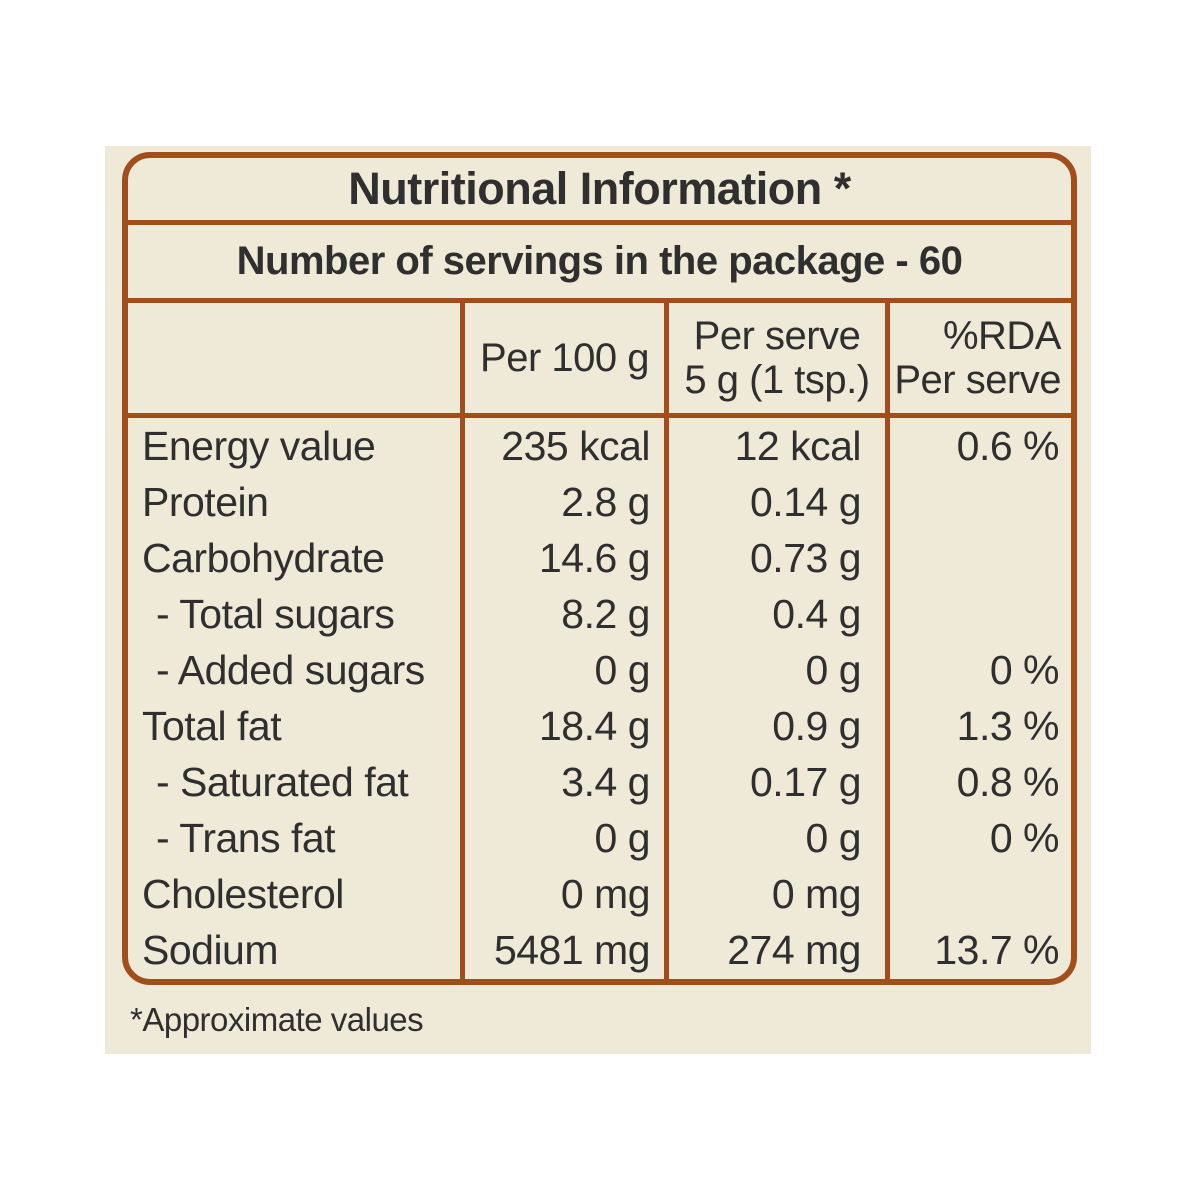  I want to click on energy-label: Energy value, so click(259, 445).